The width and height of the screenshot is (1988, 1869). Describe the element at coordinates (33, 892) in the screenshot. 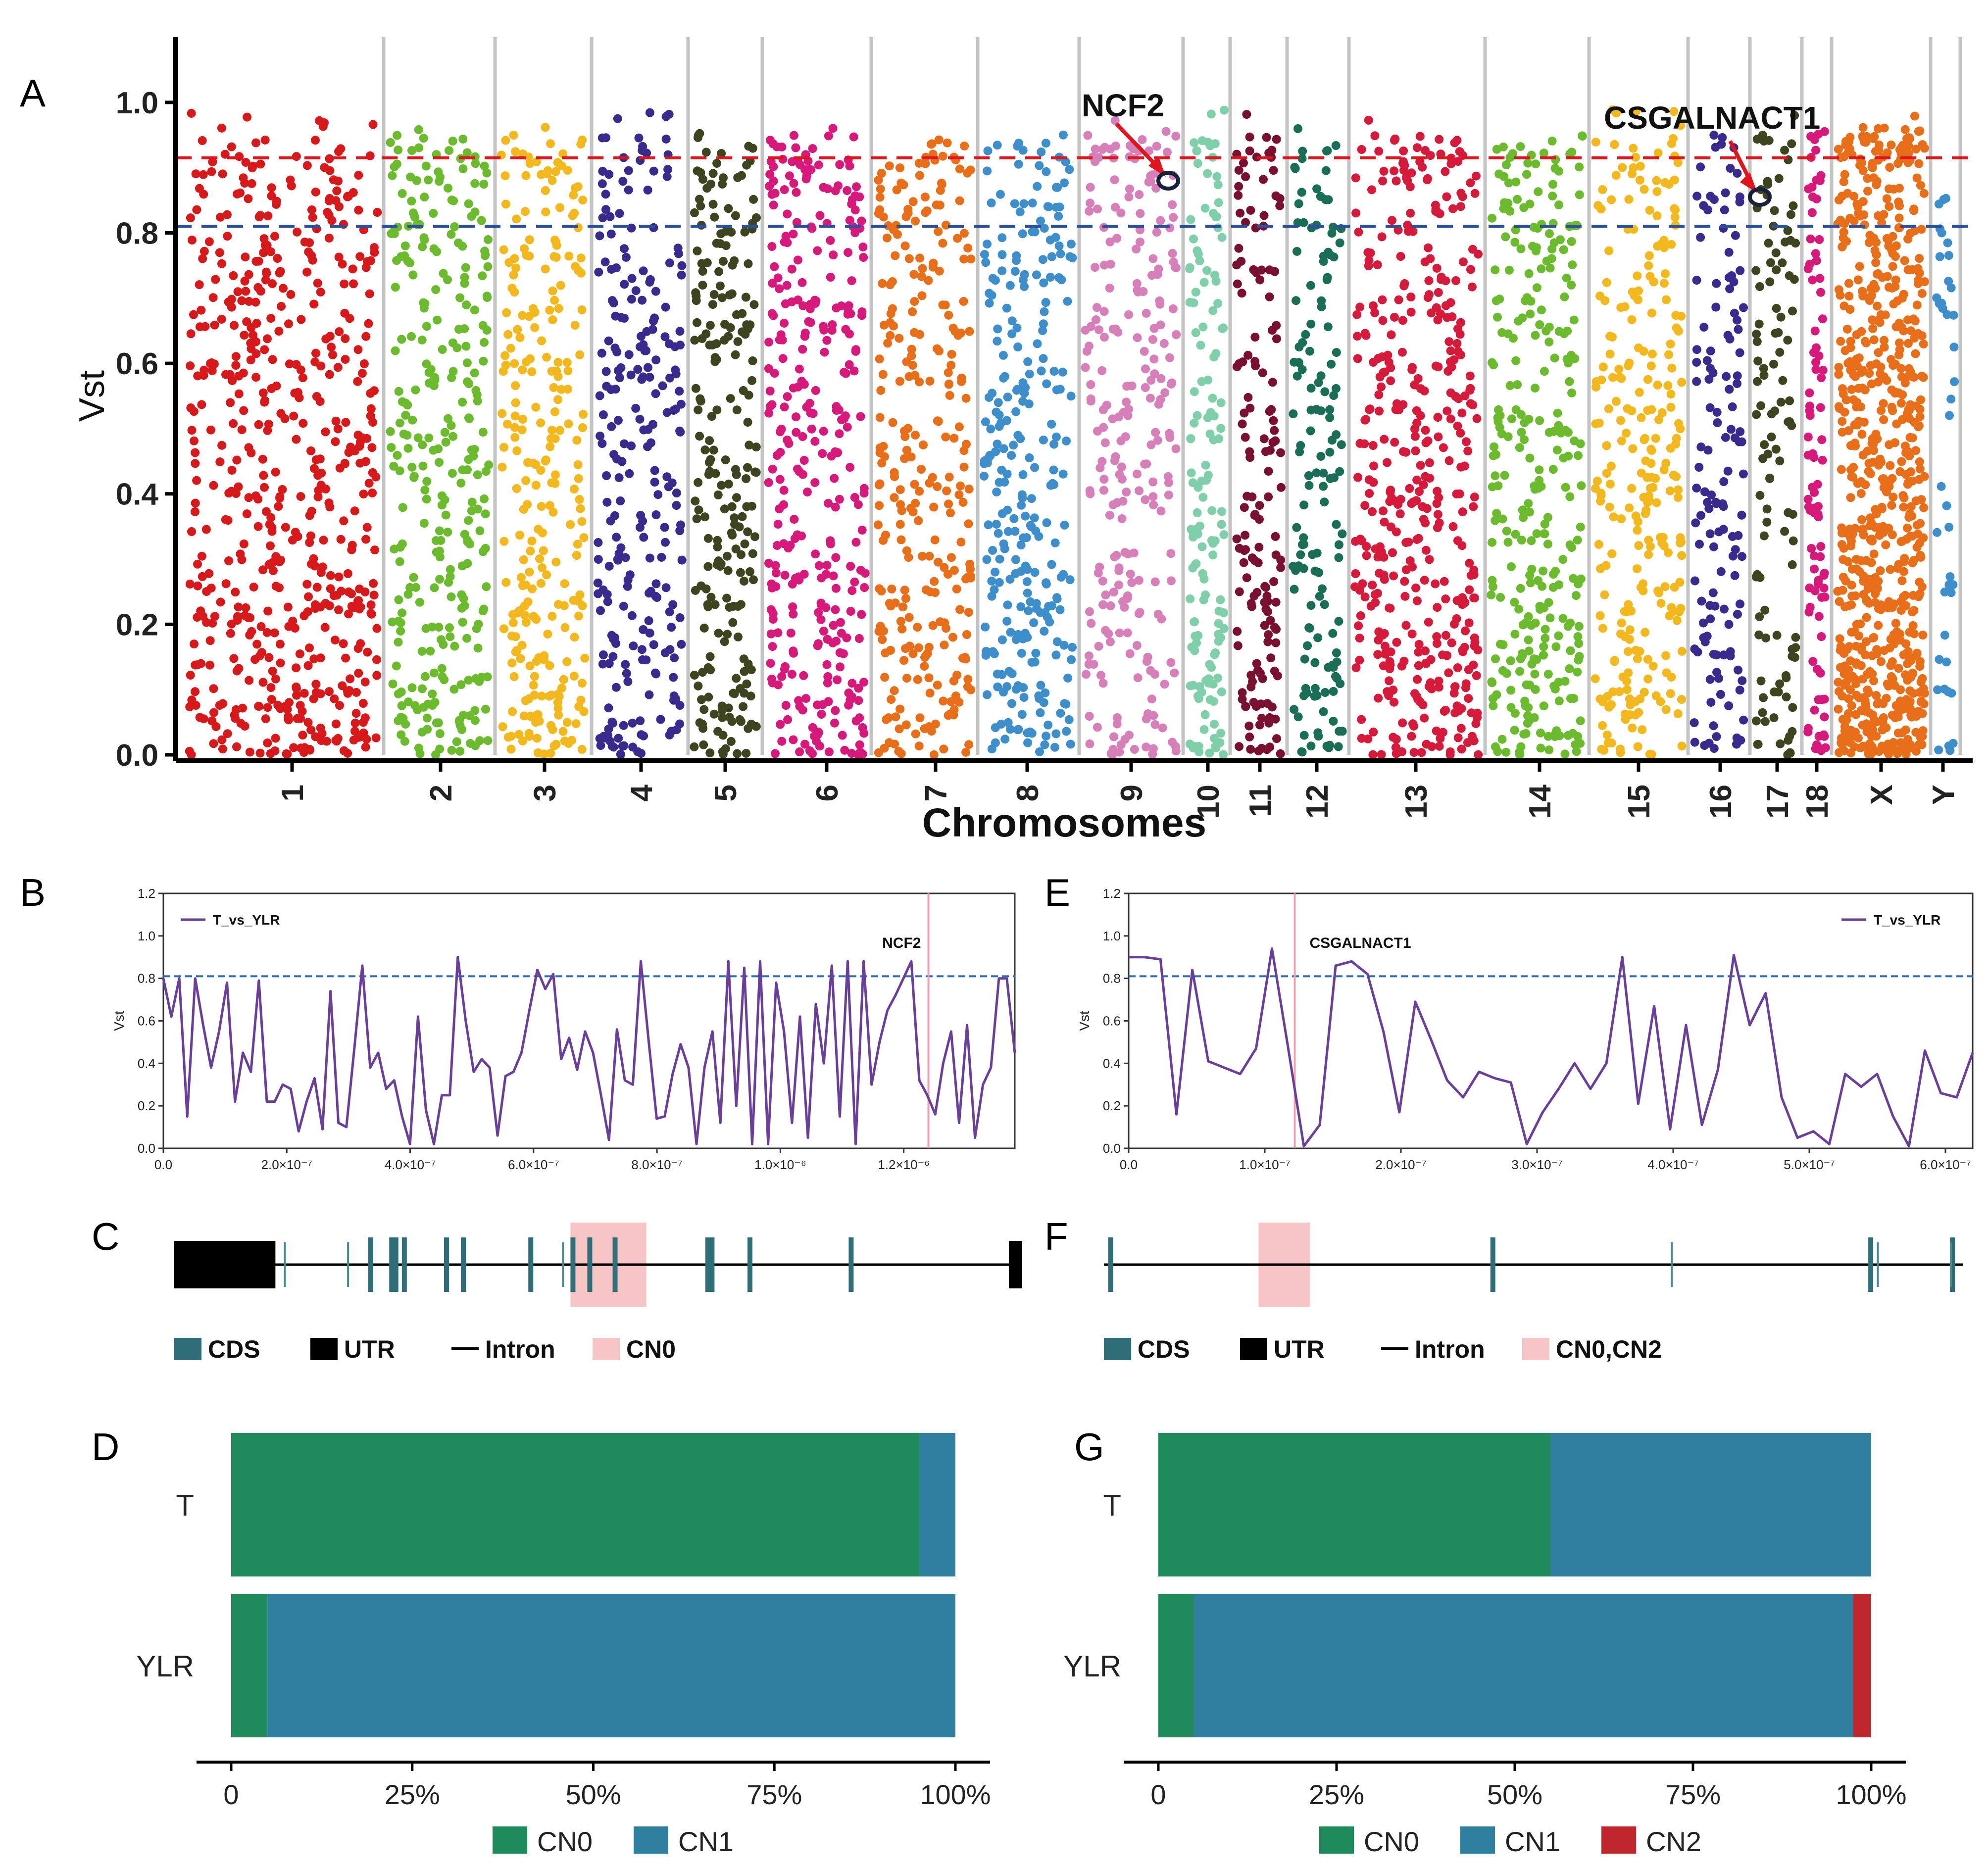

I see `panel-letter-b: B` at that location.